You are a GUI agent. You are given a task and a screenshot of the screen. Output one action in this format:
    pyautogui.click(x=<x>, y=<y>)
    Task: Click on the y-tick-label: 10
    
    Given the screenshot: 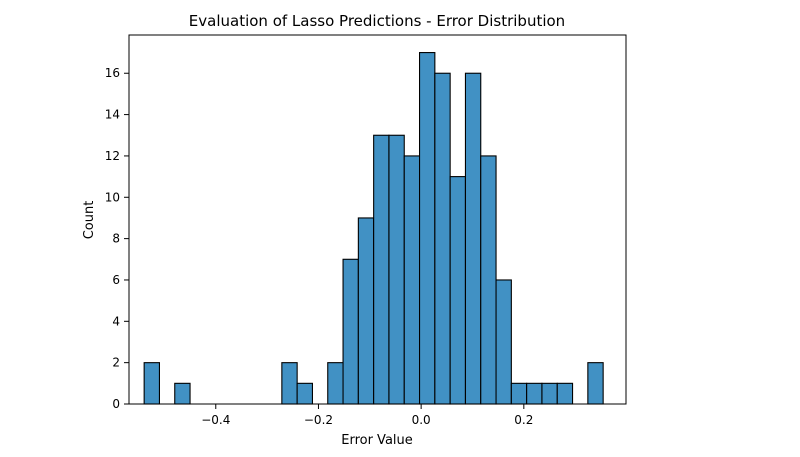 What is the action you would take?
    pyautogui.click(x=112, y=197)
    